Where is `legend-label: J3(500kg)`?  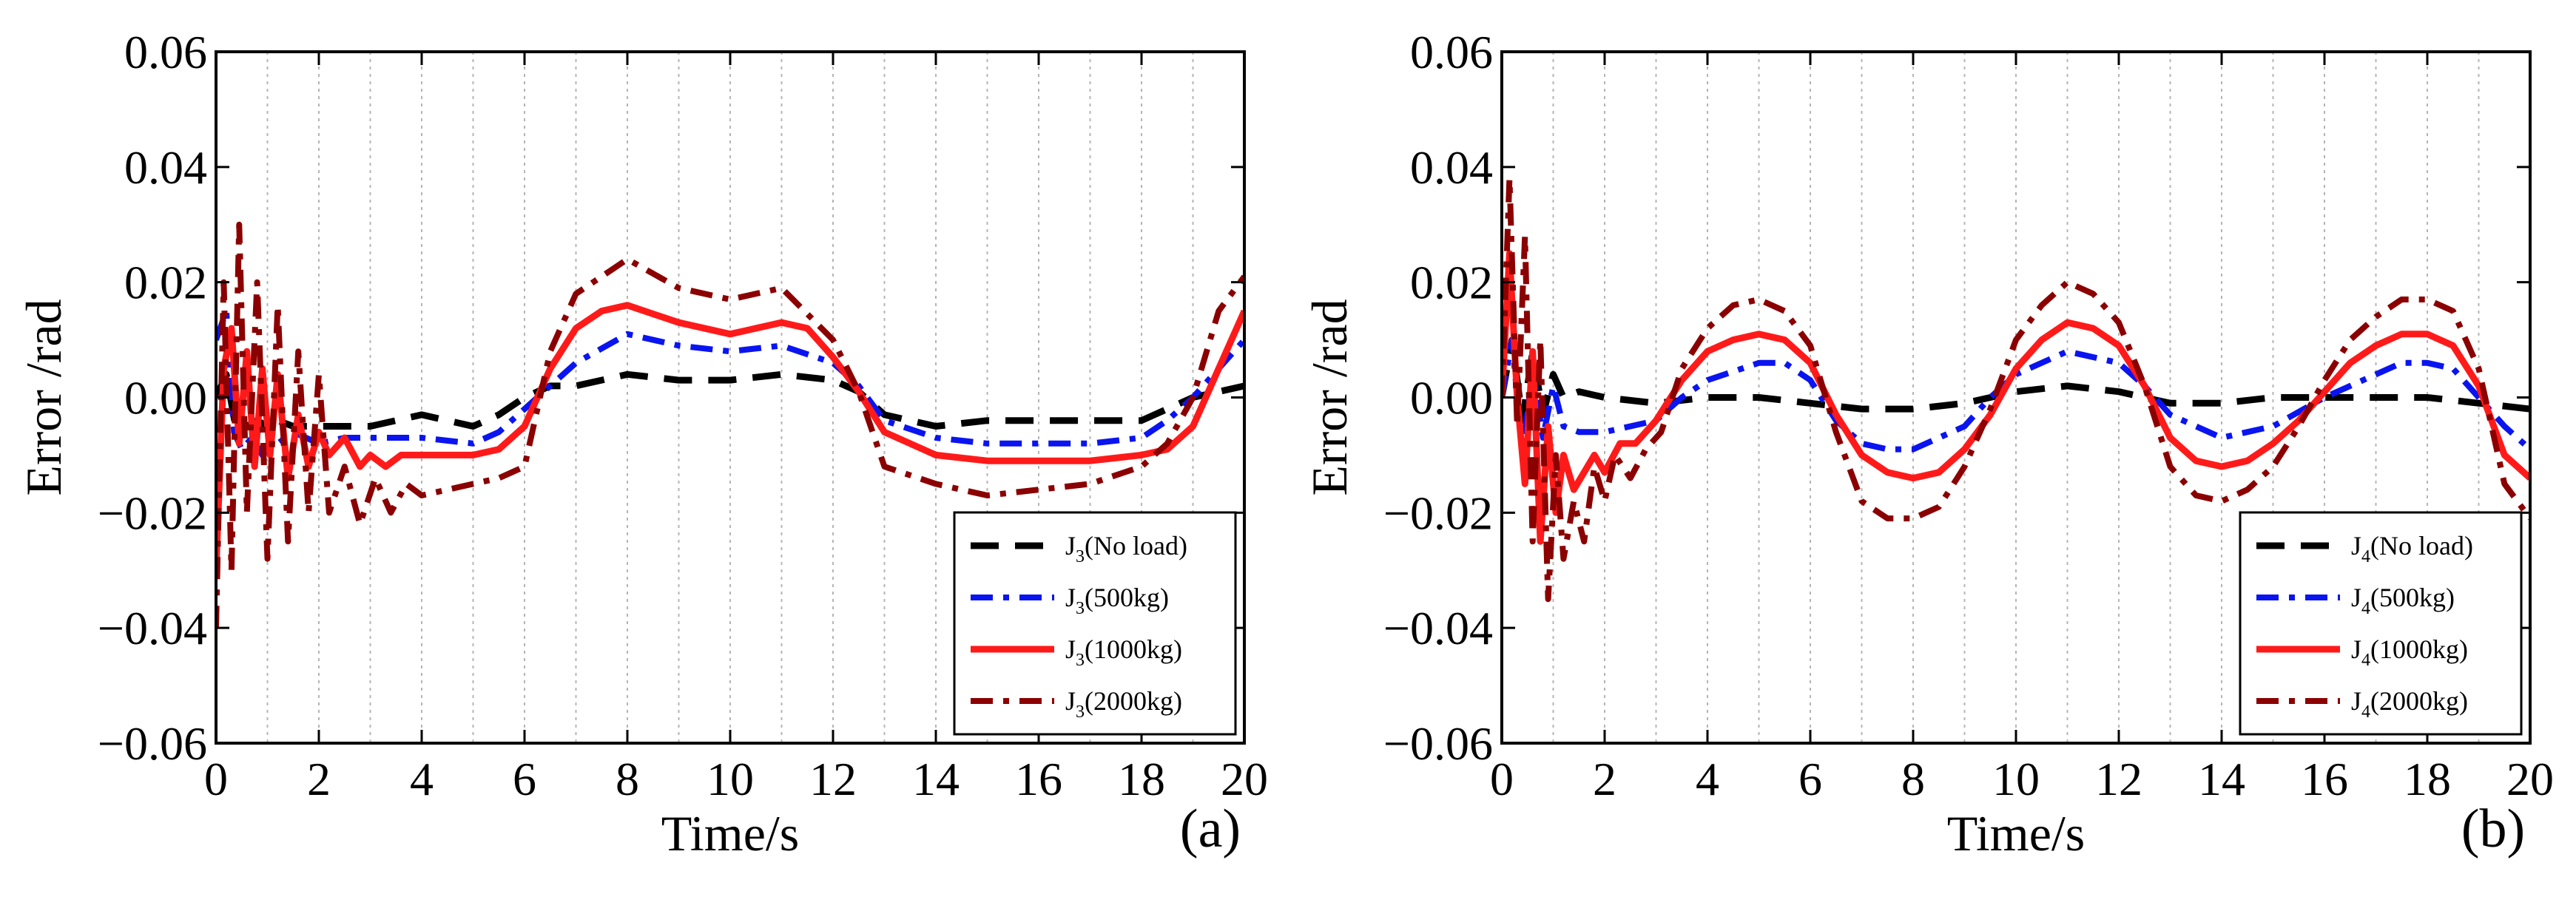 legend-label: J3(500kg) is located at coordinates (1117, 600).